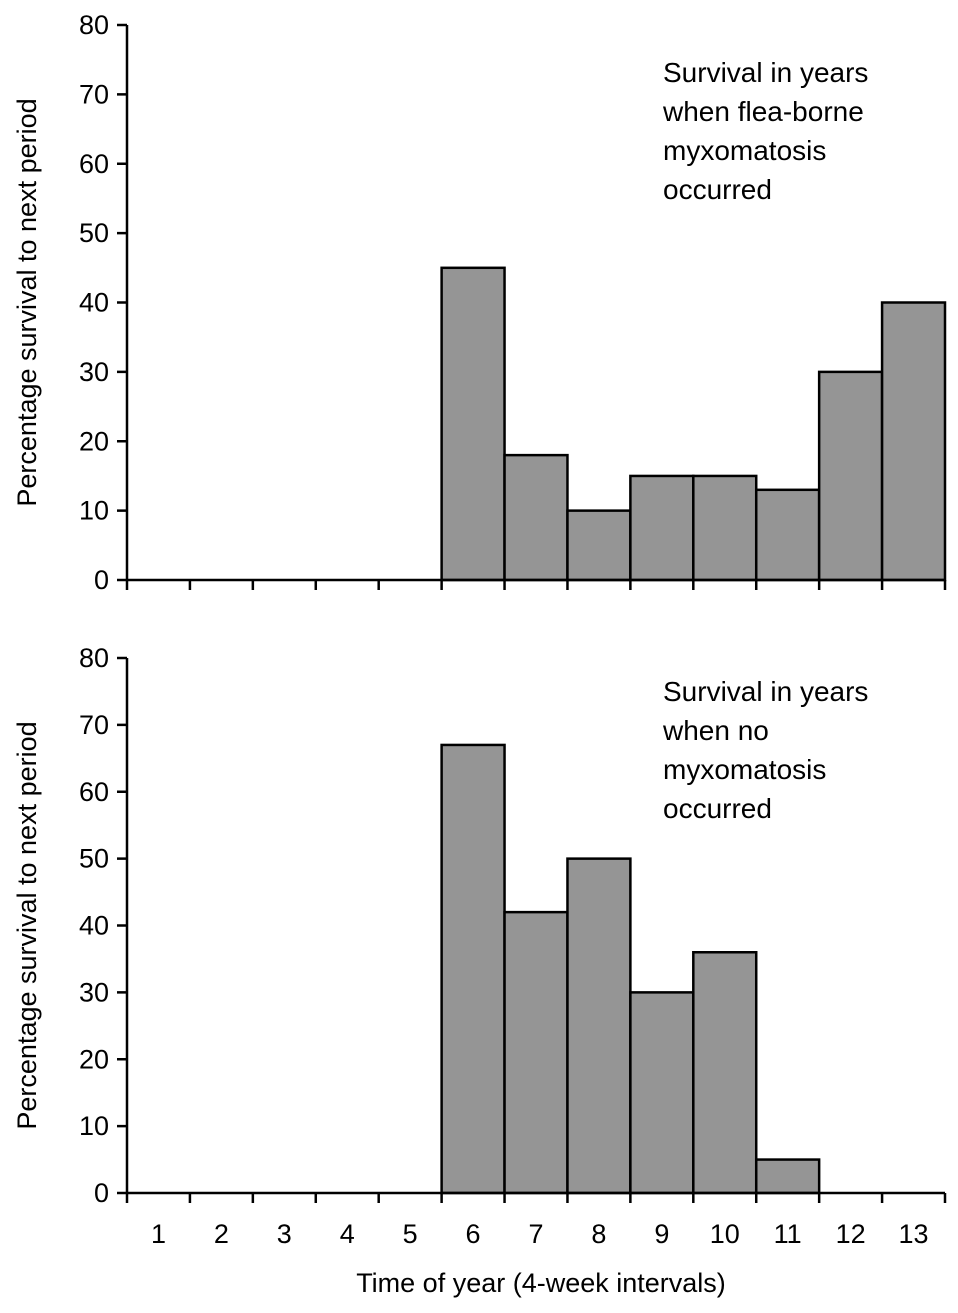 Image resolution: width=958 pixels, height=1313 pixels. I want to click on x-tick-label: 1, so click(158, 1234).